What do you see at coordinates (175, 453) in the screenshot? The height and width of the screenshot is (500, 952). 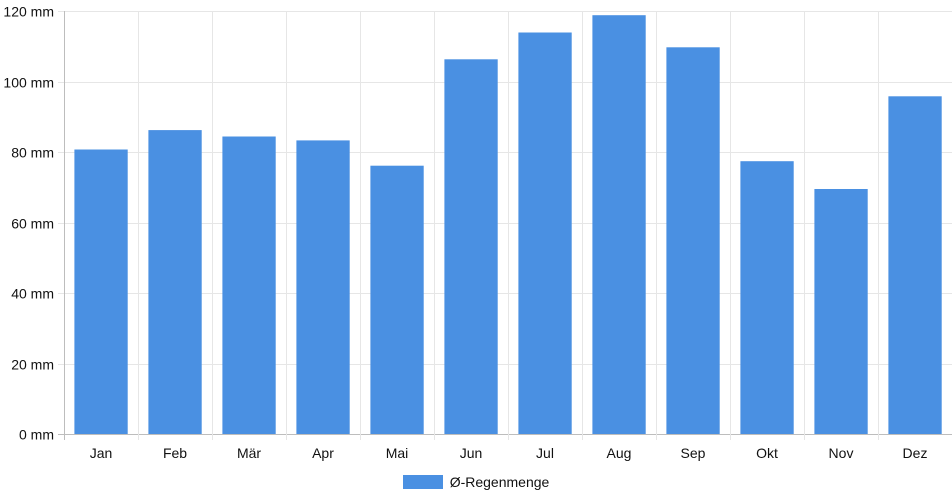 I see `x-tick-label: Feb` at bounding box center [175, 453].